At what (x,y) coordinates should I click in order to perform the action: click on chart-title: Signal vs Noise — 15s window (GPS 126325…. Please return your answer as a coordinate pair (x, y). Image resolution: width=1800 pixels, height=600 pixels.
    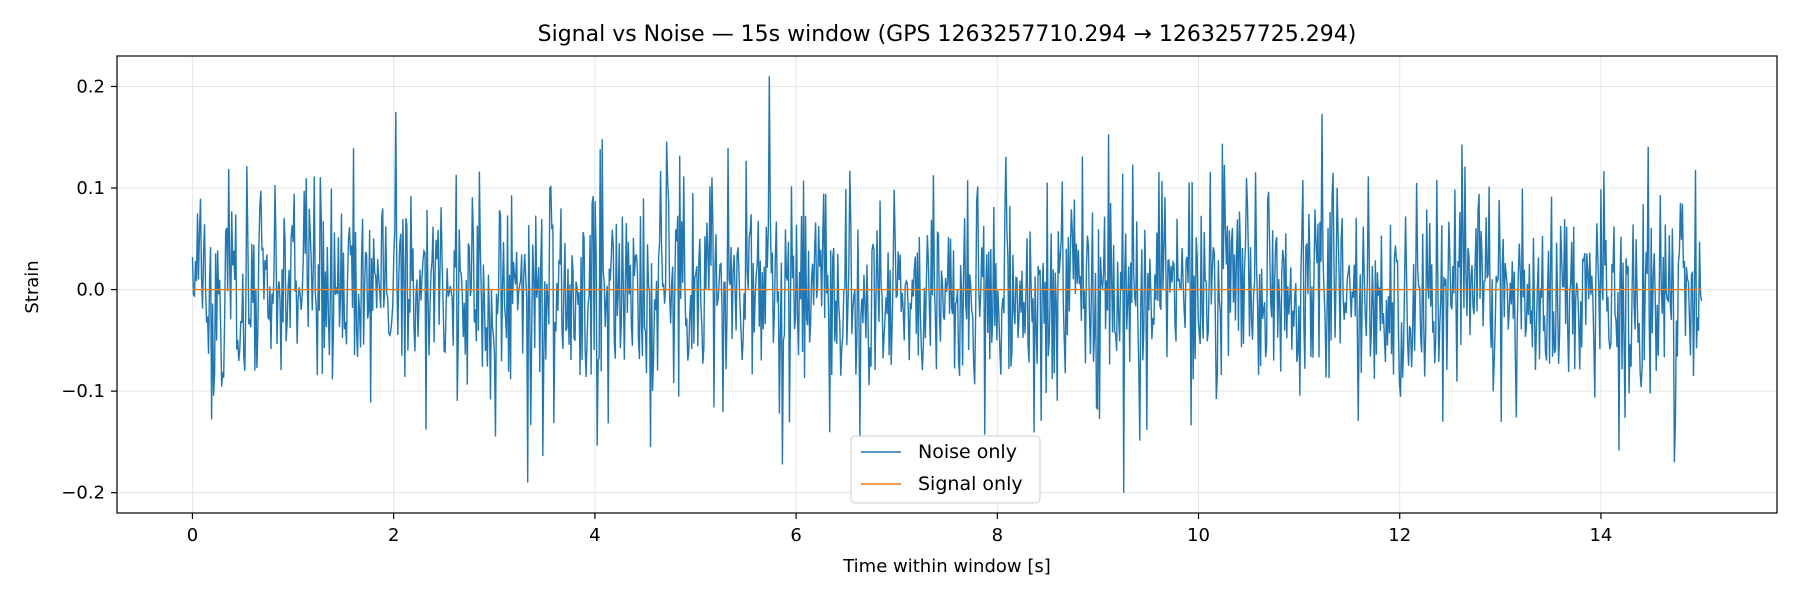
    Looking at the image, I should click on (947, 34).